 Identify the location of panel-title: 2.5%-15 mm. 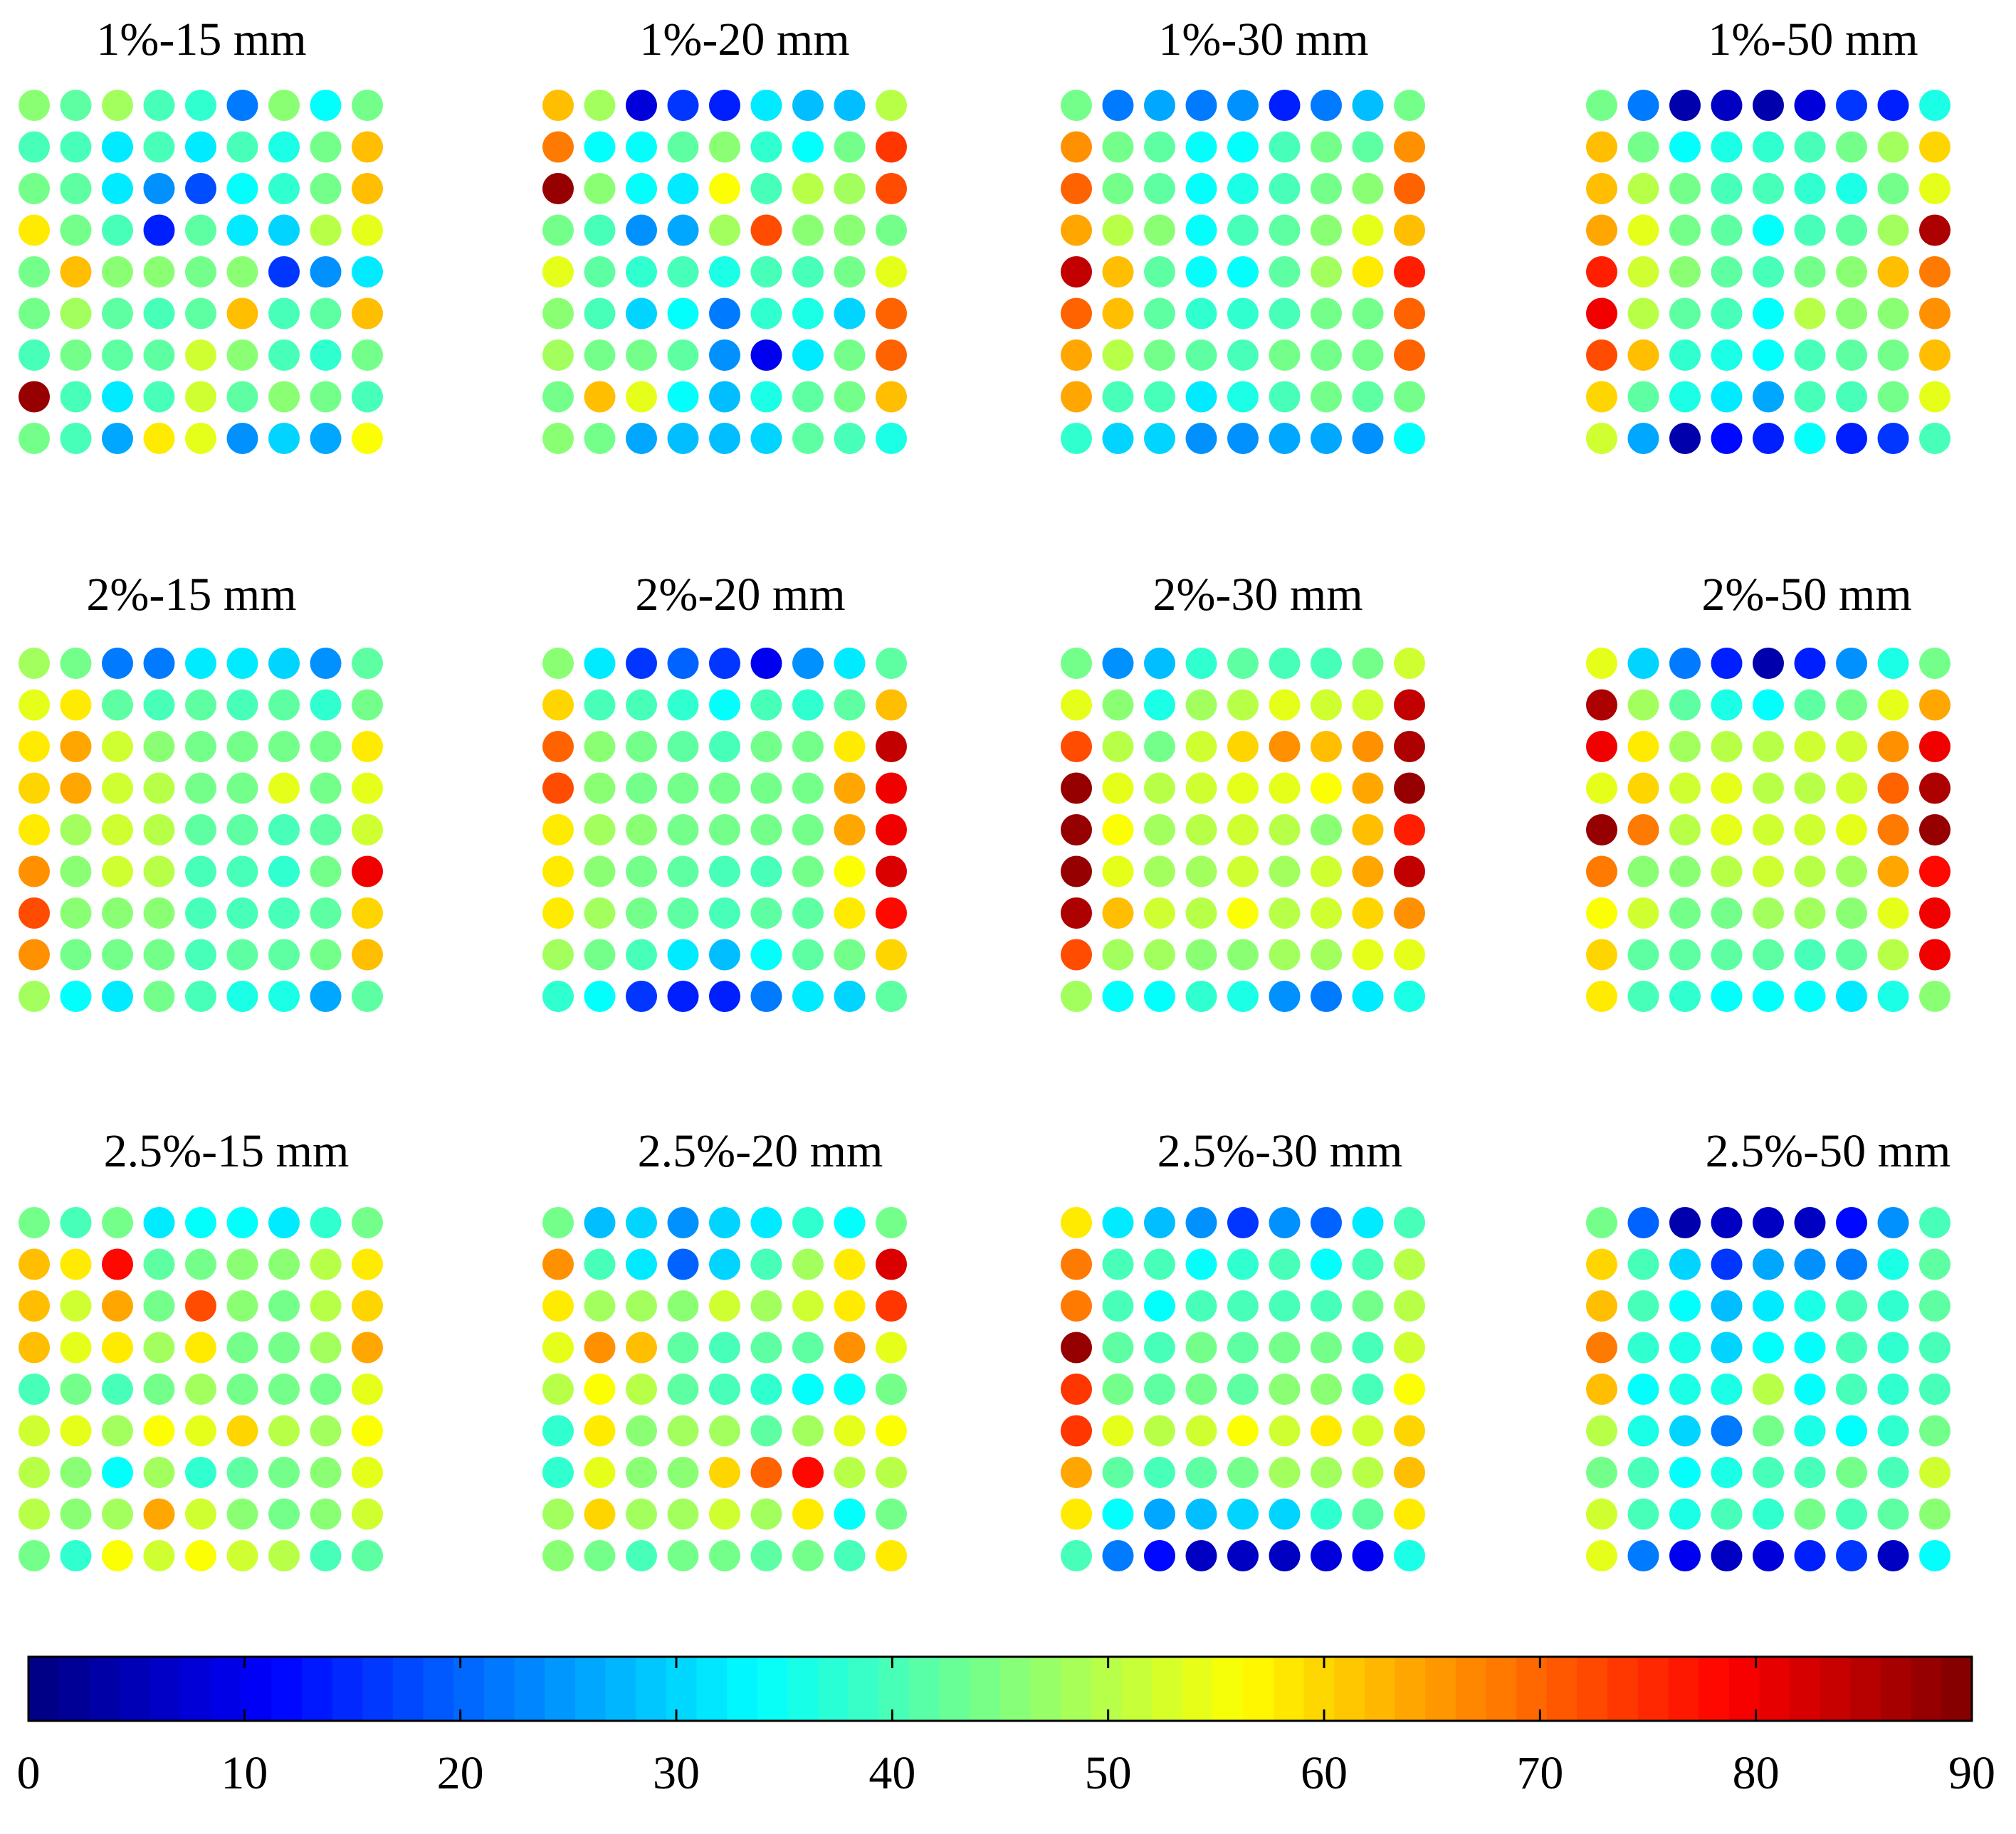
(227, 1151).